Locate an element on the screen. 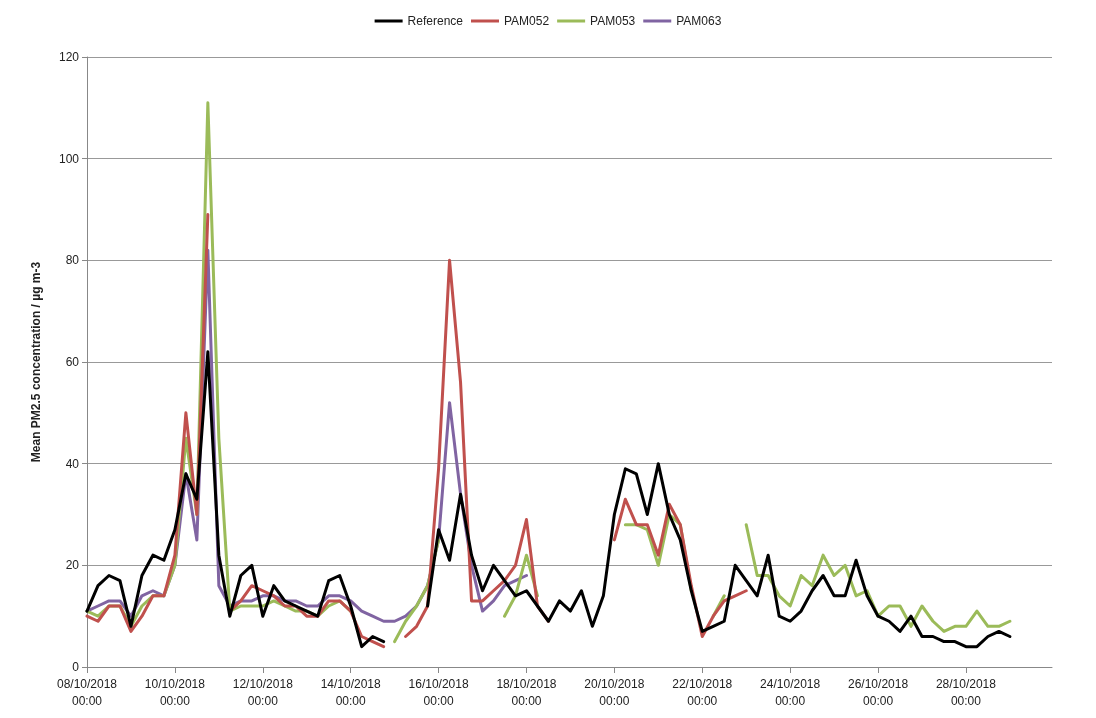  x-tick-label: 26/10/2018 00:00 is located at coordinates (878, 692).